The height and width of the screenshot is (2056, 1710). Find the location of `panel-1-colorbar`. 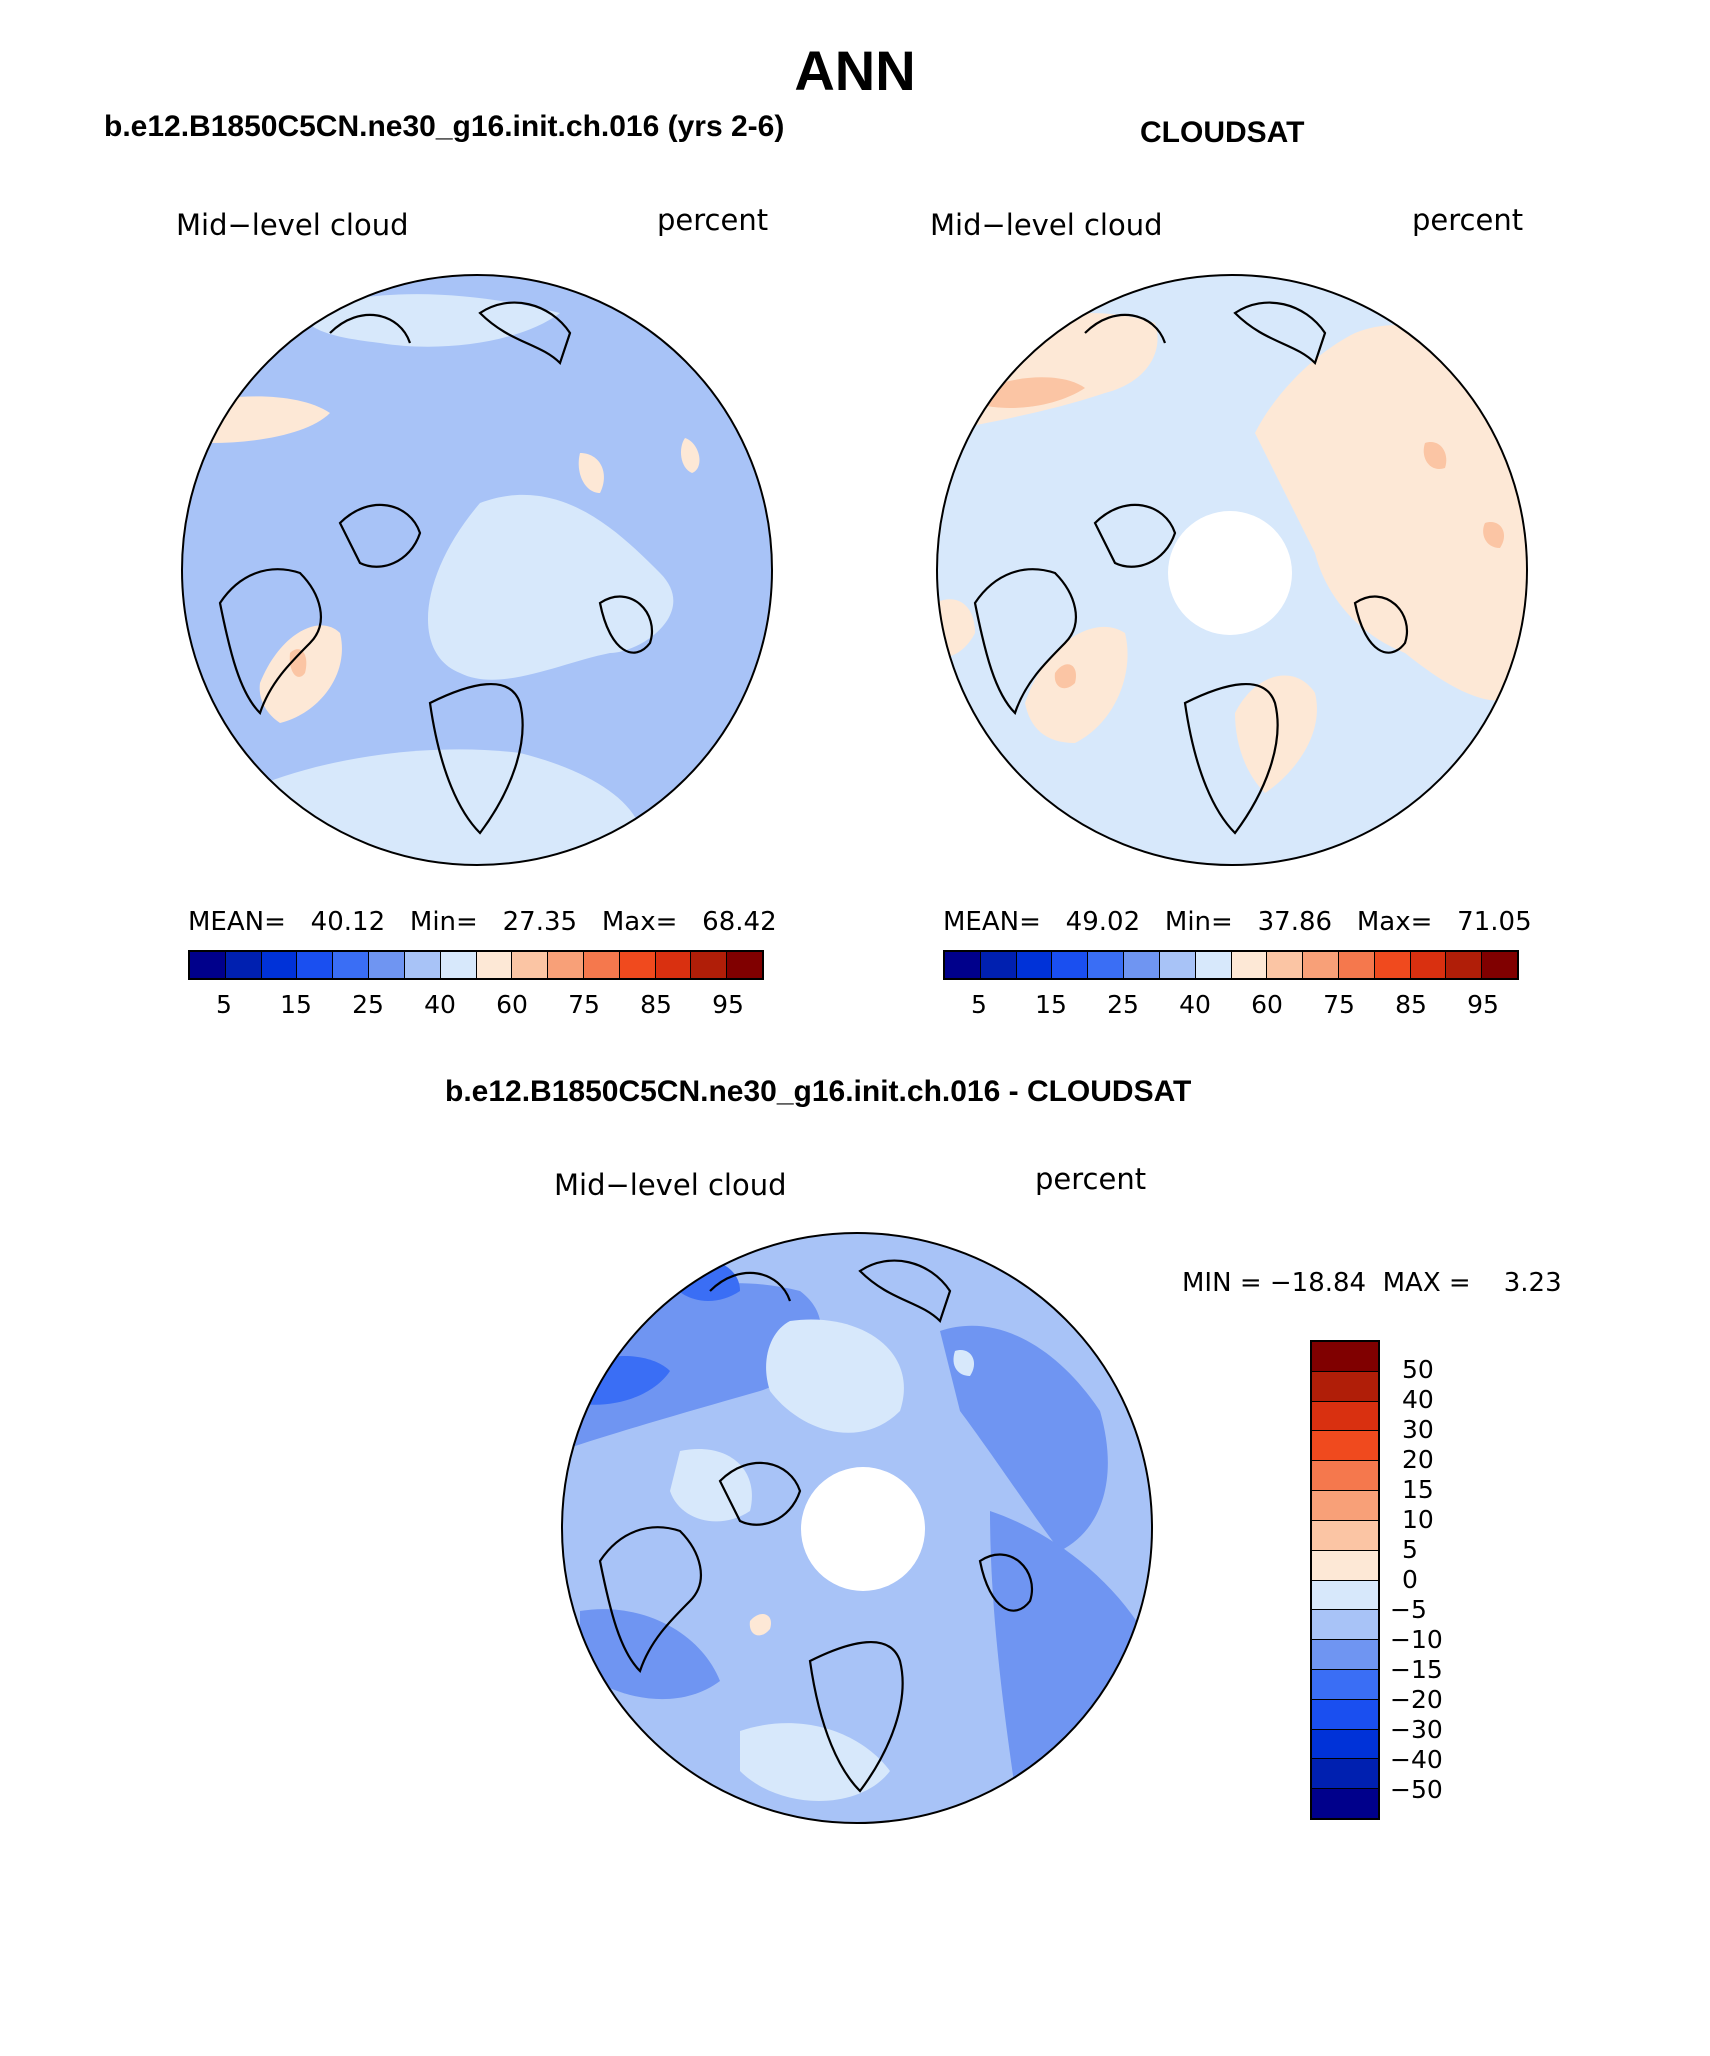

panel-1-colorbar is located at coordinates (476, 965).